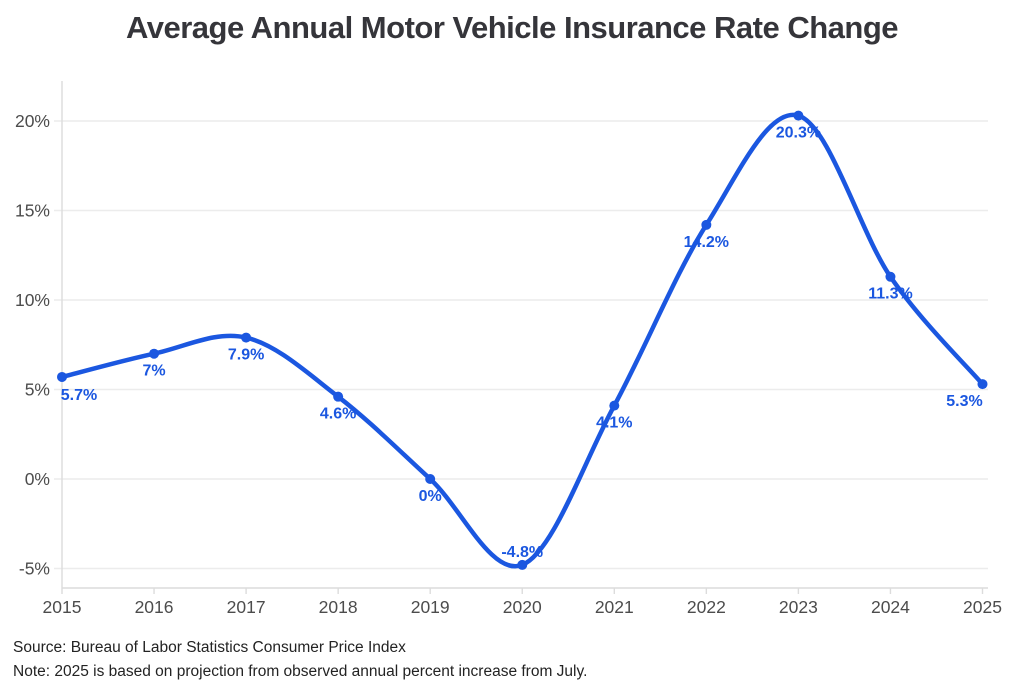 The width and height of the screenshot is (1024, 695). Describe the element at coordinates (79, 395) in the screenshot. I see `data-point-label: 5.7%` at that location.